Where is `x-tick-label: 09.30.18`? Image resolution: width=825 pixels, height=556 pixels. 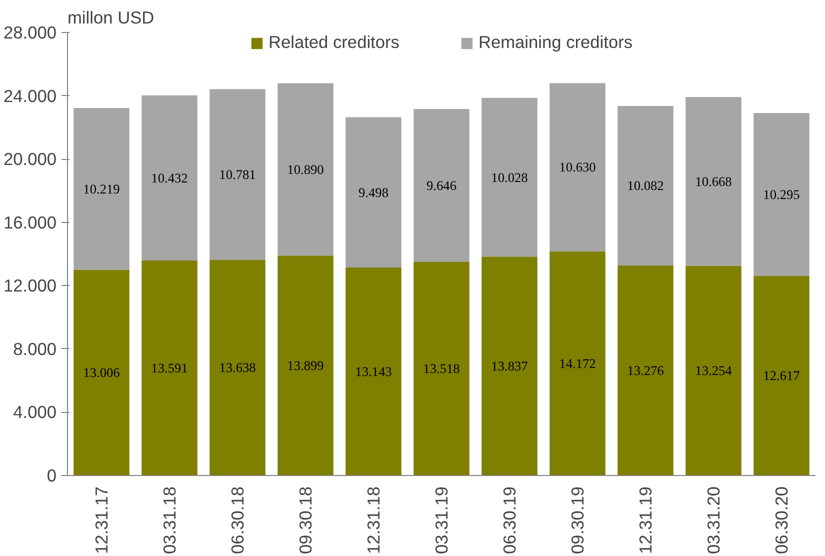
x-tick-label: 09.30.18 is located at coordinates (306, 520).